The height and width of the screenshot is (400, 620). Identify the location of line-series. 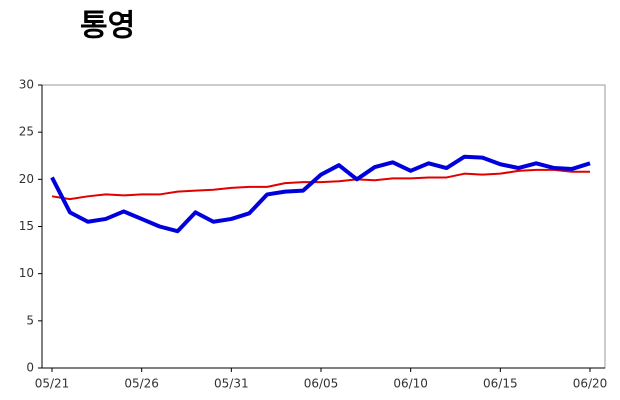
(320, 184).